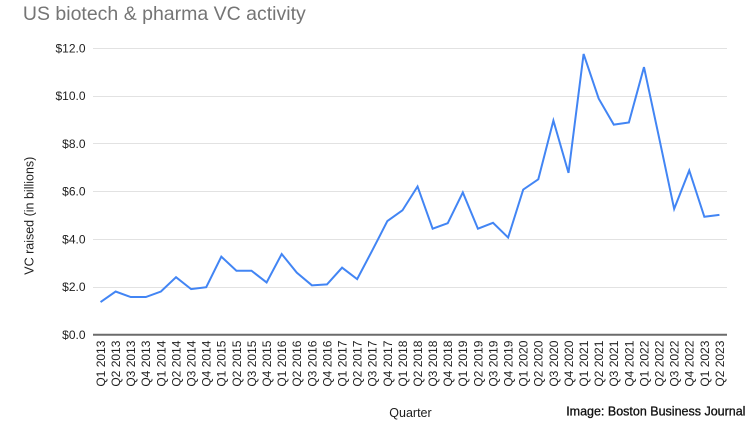 The width and height of the screenshot is (750, 422). Describe the element at coordinates (584, 363) in the screenshot. I see `svg-text: Q1 2021` at that location.